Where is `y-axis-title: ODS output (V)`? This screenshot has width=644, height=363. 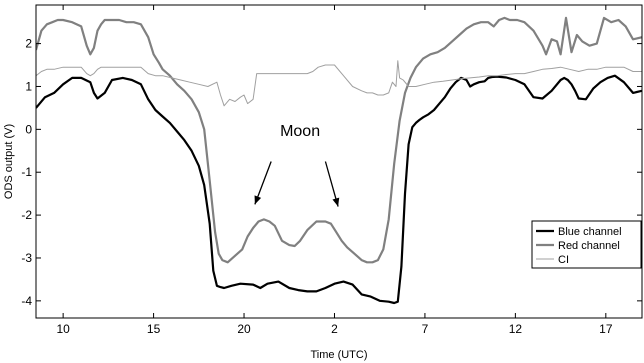 y-axis-title: ODS output (V) is located at coordinates (9, 161).